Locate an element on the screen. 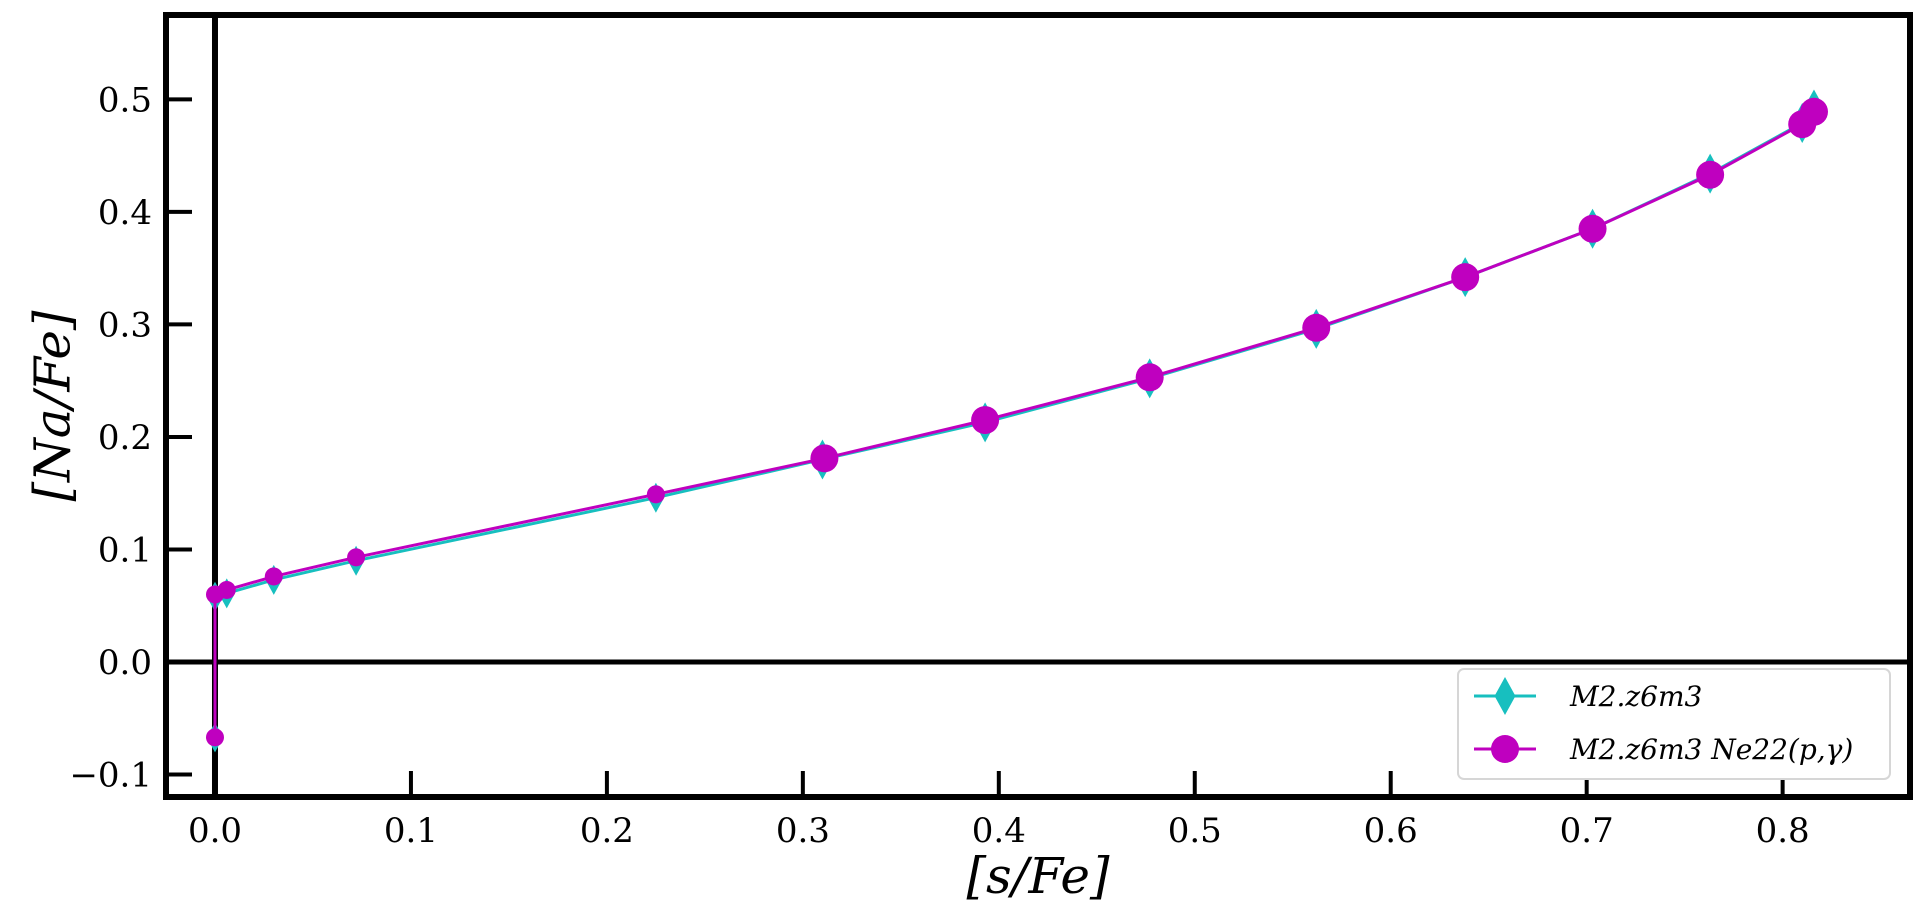 This screenshot has height=921, width=1920. x-tick-label: 0.0 is located at coordinates (215, 831).